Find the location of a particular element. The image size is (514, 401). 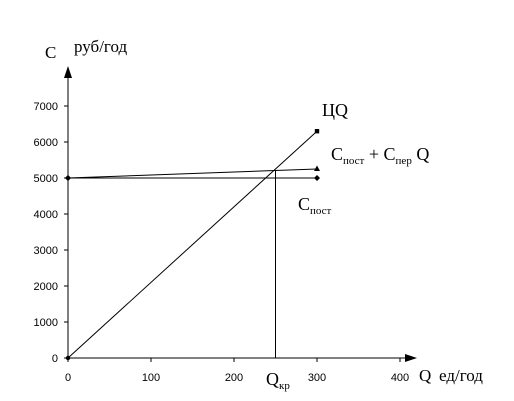

x-tick-label: 400 is located at coordinates (400, 378).